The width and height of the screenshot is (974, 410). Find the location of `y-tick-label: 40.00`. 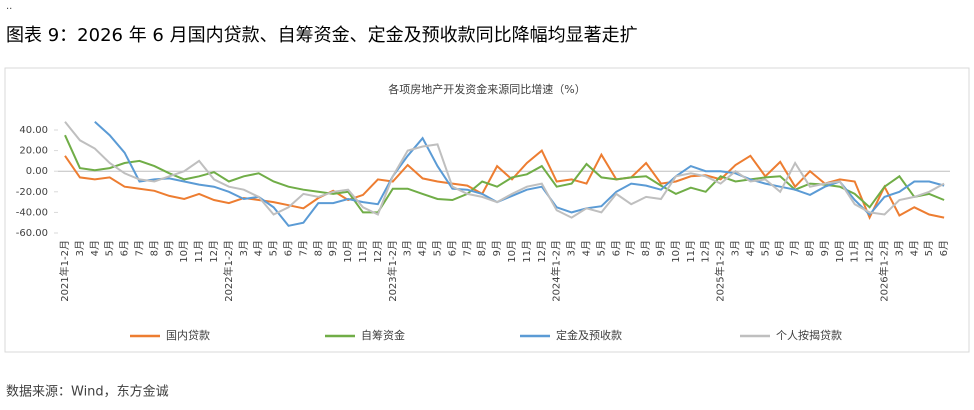

y-tick-label: 40.00 is located at coordinates (33, 130).